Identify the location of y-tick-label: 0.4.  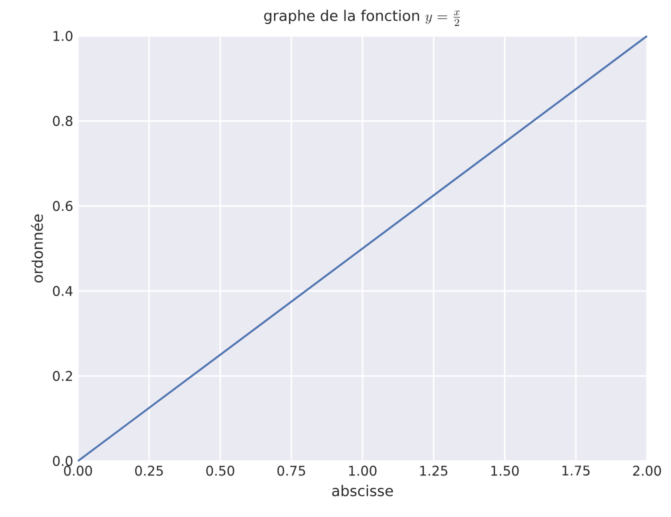
(62, 291).